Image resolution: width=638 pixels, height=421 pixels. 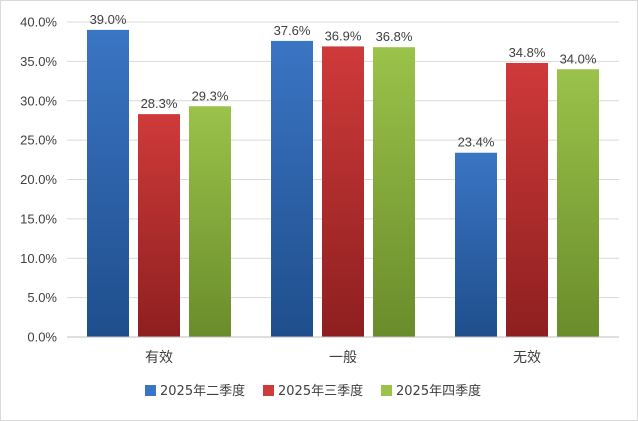 I want to click on x-category-label: 有效, so click(x=159, y=358).